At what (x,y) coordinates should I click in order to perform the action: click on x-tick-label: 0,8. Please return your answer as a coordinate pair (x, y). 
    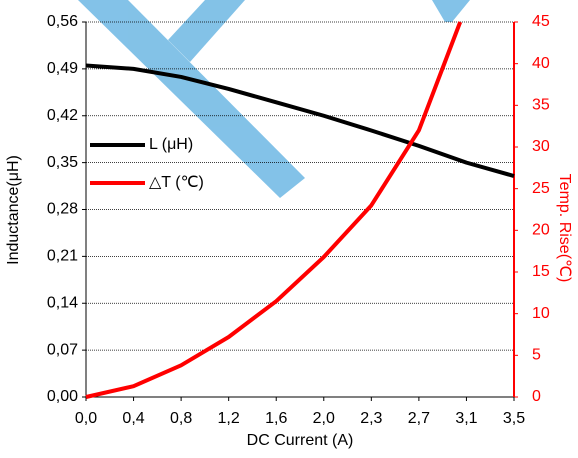
    Looking at the image, I should click on (181, 418).